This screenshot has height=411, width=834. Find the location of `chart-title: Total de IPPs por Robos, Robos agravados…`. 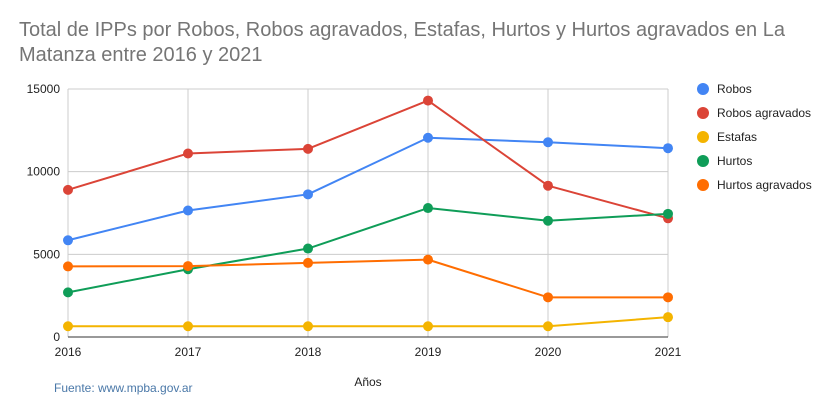

chart-title: Total de IPPs por Robos, Robos agravados… is located at coordinates (402, 42).